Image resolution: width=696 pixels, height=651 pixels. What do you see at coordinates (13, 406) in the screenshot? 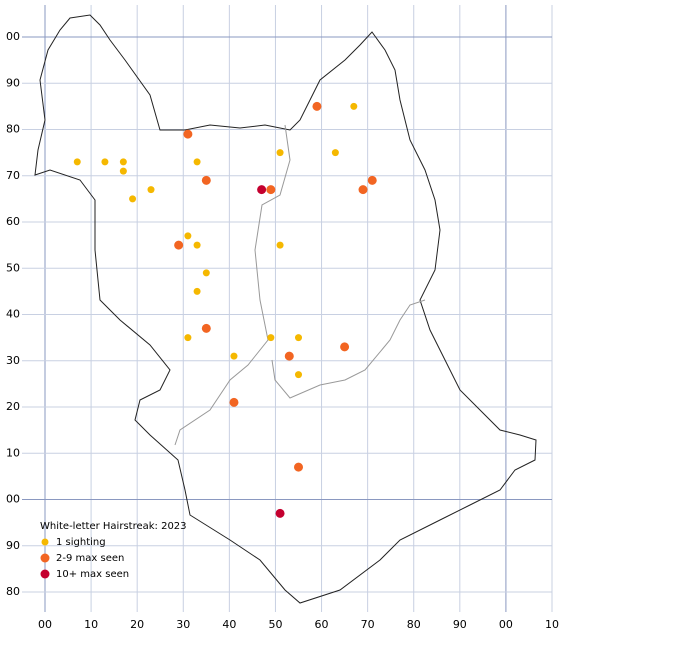
I see `y-tick-label: 20` at bounding box center [13, 406].